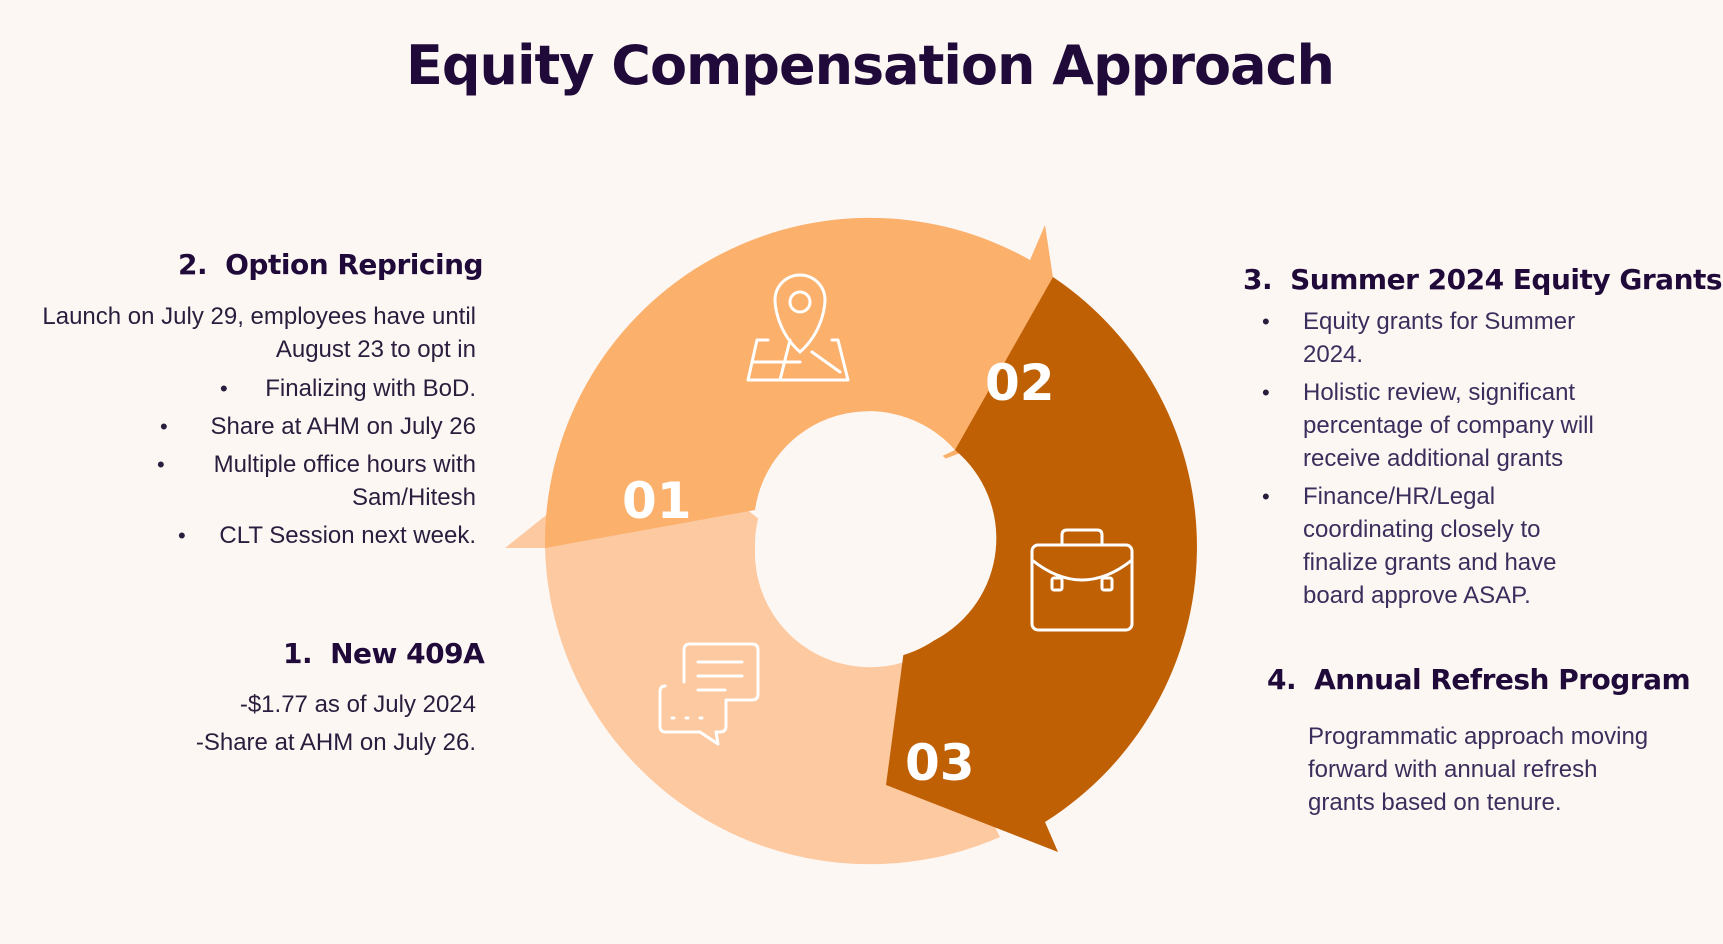  Describe the element at coordinates (1439, 321) in the screenshot. I see `summer-grants-bullet-1-line-1: Equity grants for Summer` at that location.